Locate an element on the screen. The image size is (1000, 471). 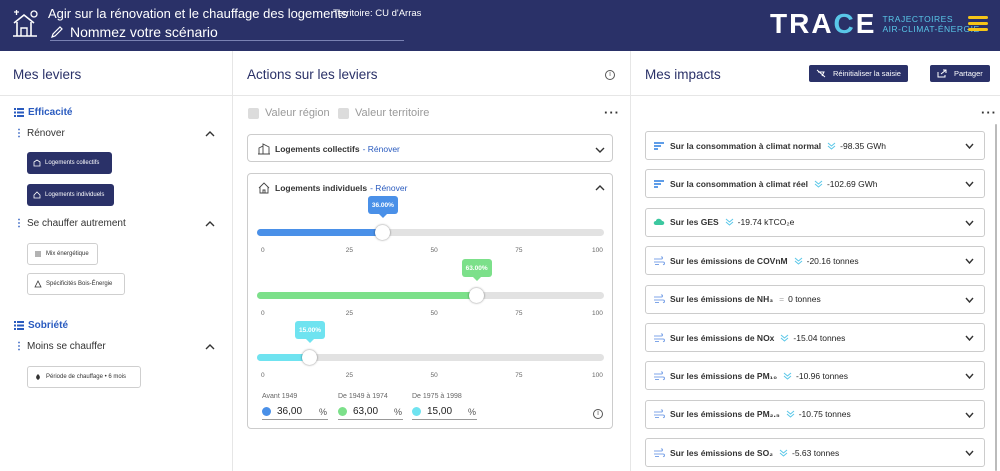
impact-item: Sur les émissions de PM₂.₅ -10.75 tonnes is located at coordinates (815, 414).